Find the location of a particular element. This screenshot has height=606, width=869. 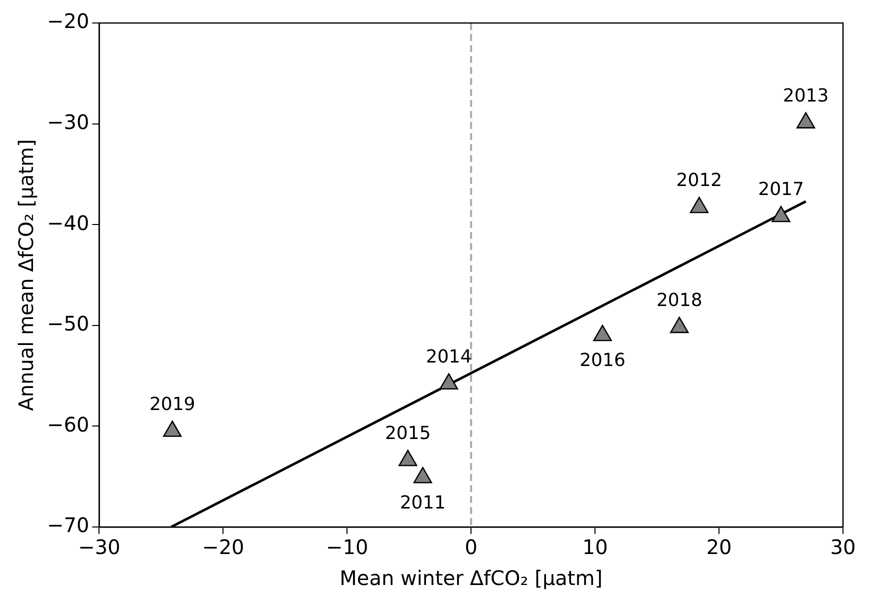

annotation: 2016 is located at coordinates (603, 361).